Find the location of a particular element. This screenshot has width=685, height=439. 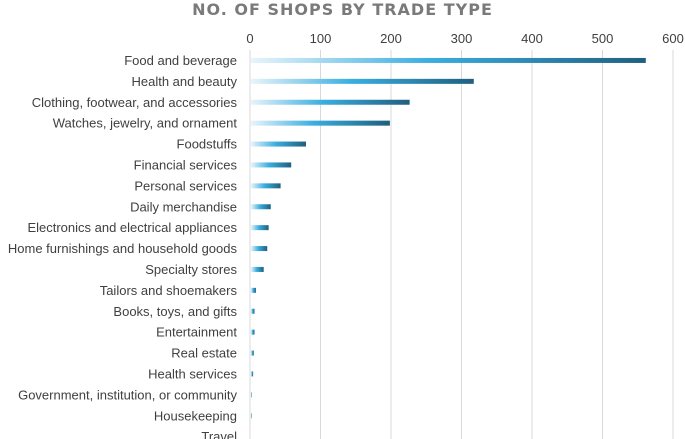

category-label: Health services is located at coordinates (192, 373).